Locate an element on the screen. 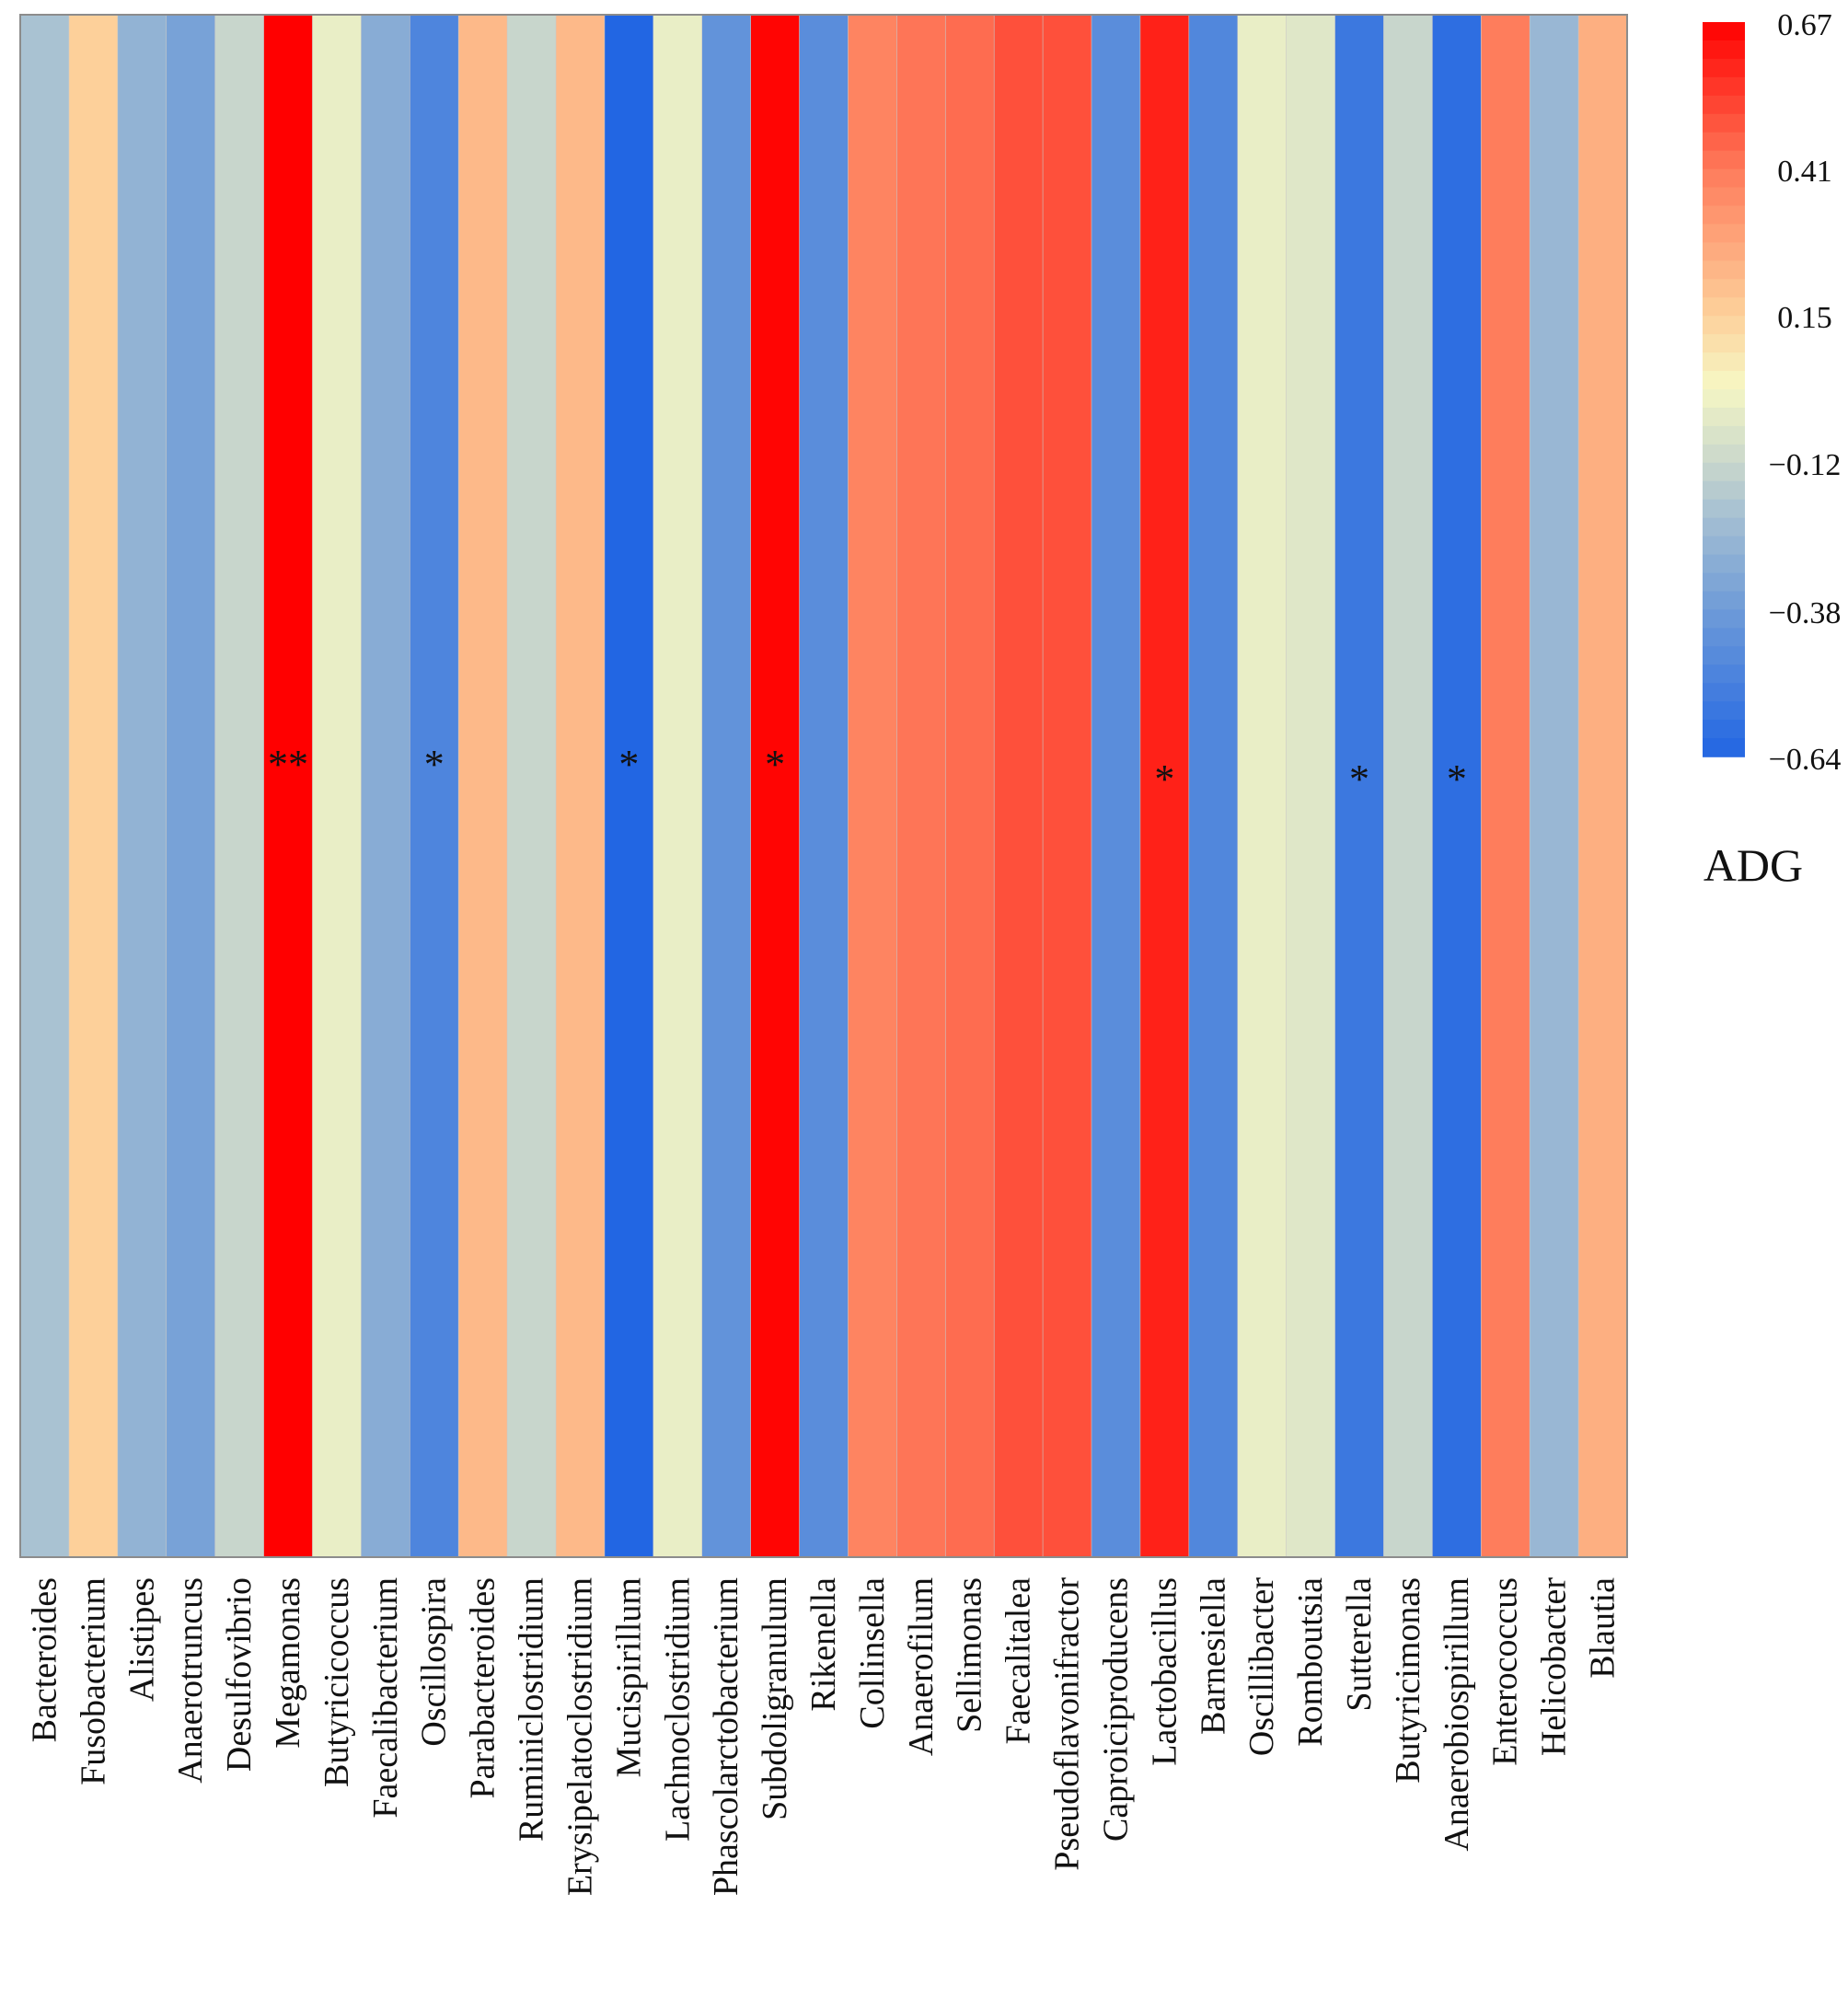  column-label: Pseudoflavonifractor is located at coordinates (1067, 1724).